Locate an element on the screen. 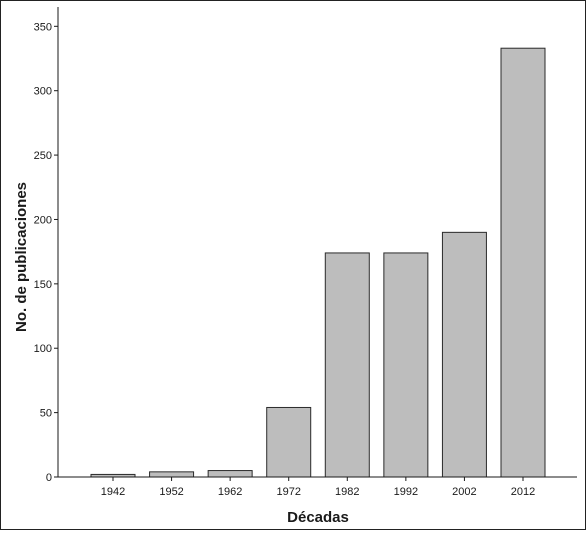 This screenshot has width=586, height=534. bar-1982 is located at coordinates (347, 365).